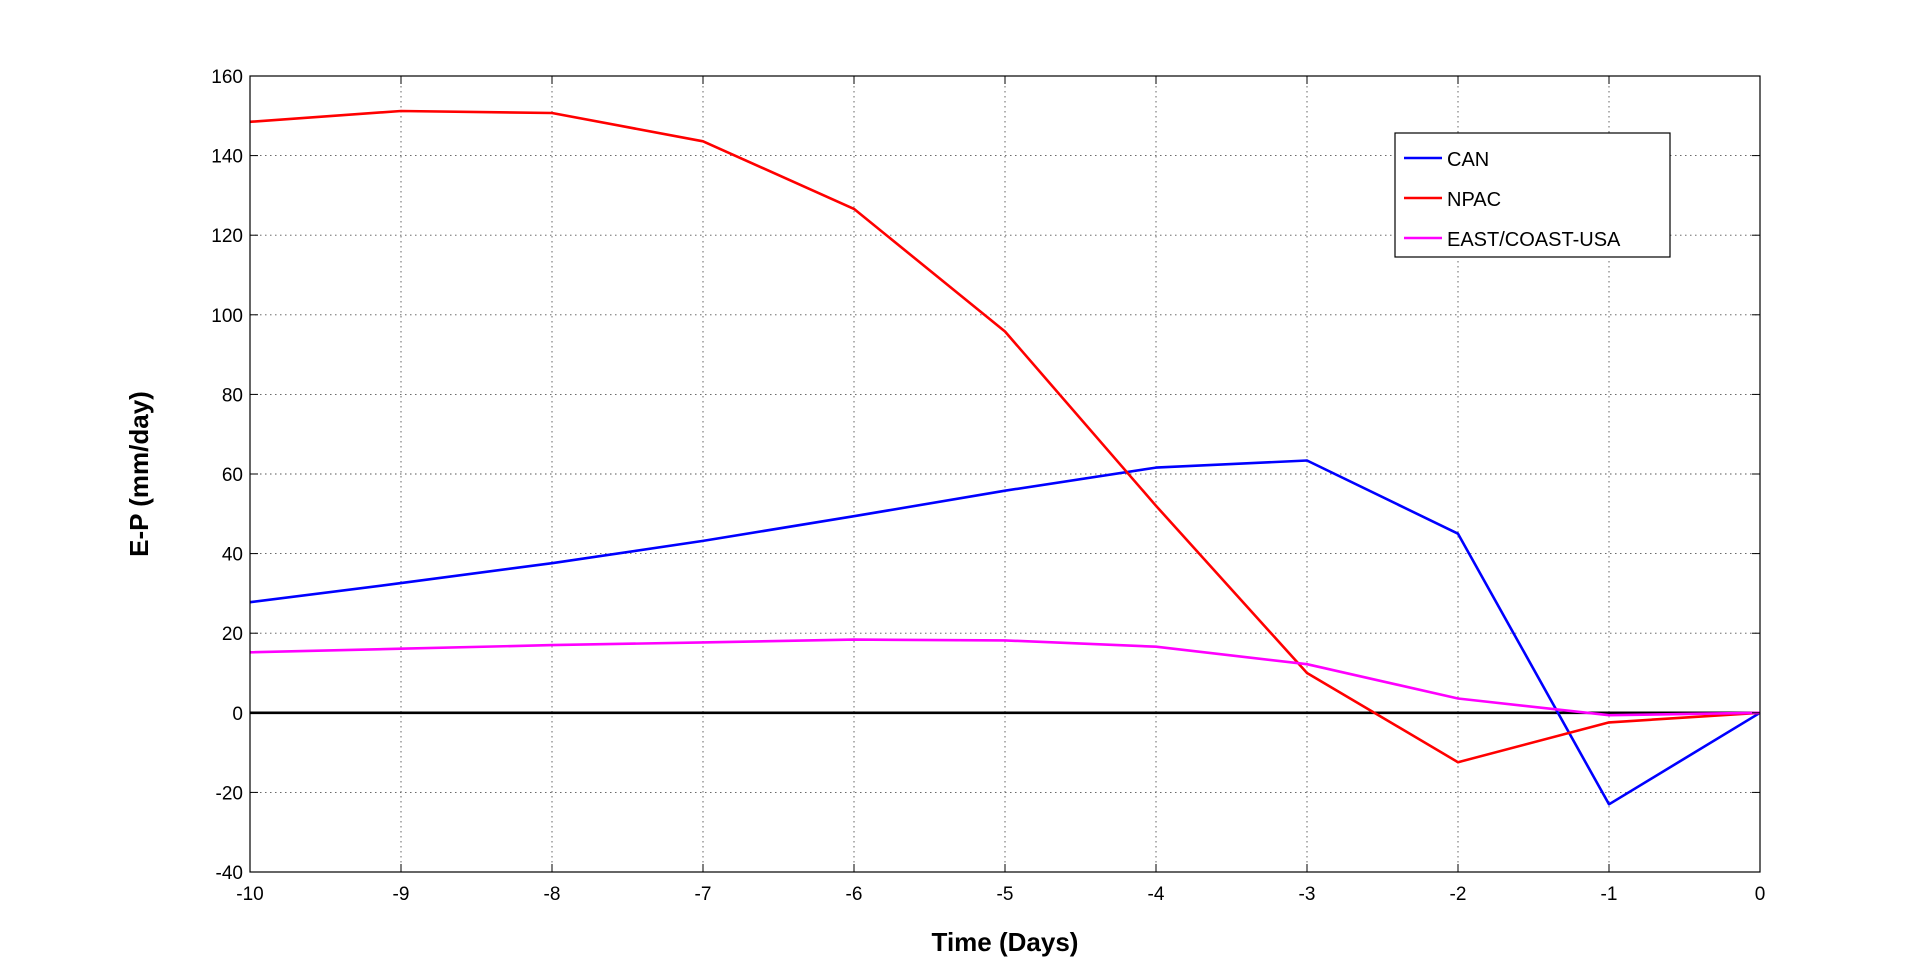 This screenshot has width=1920, height=969. What do you see at coordinates (227, 157) in the screenshot?
I see `y-tick-label: 140` at bounding box center [227, 157].